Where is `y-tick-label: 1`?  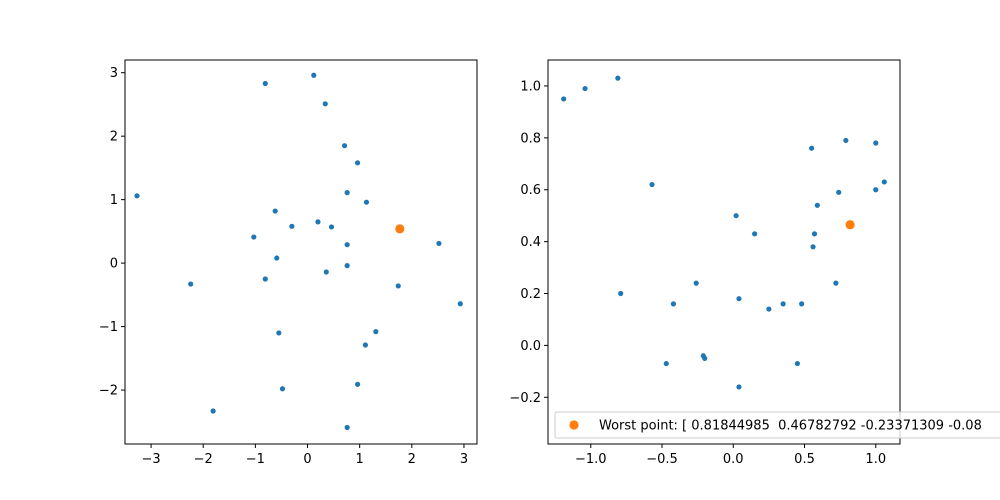 y-tick-label: 1 is located at coordinates (114, 200).